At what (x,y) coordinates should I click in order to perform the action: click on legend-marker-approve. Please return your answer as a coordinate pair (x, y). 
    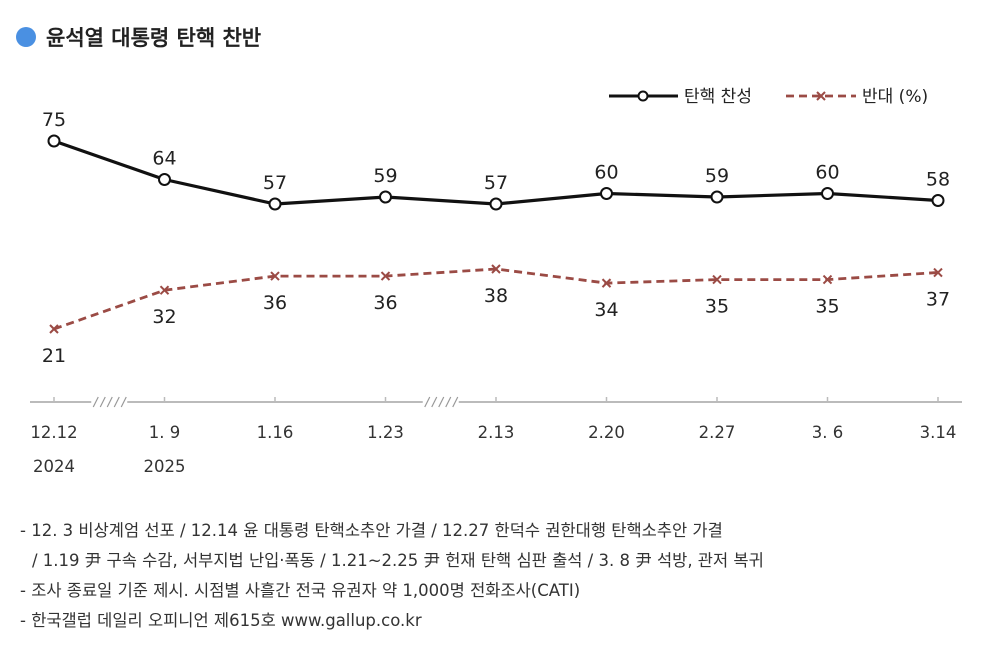
    Looking at the image, I should click on (643, 96).